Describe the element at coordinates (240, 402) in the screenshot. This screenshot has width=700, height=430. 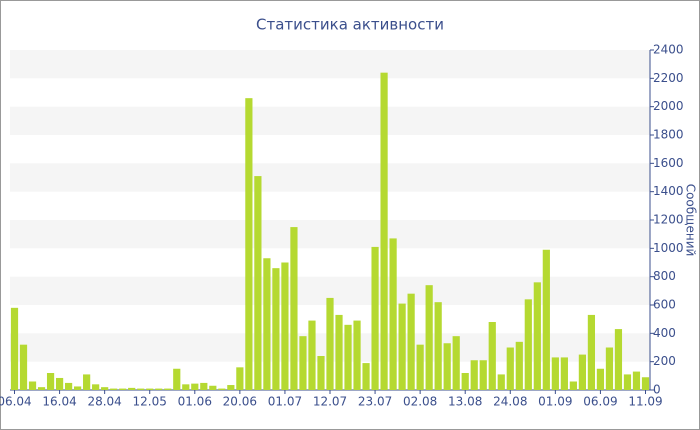
I see `x-tick-label: 20.06` at that location.